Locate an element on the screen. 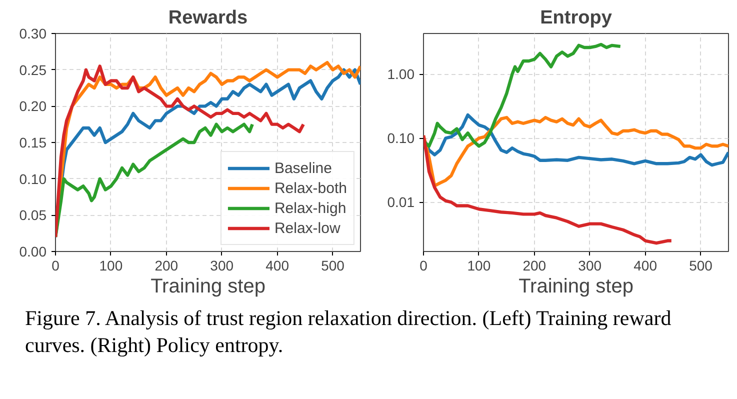 The width and height of the screenshot is (737, 399). y-tick-label: 0.25 is located at coordinates (33, 70).